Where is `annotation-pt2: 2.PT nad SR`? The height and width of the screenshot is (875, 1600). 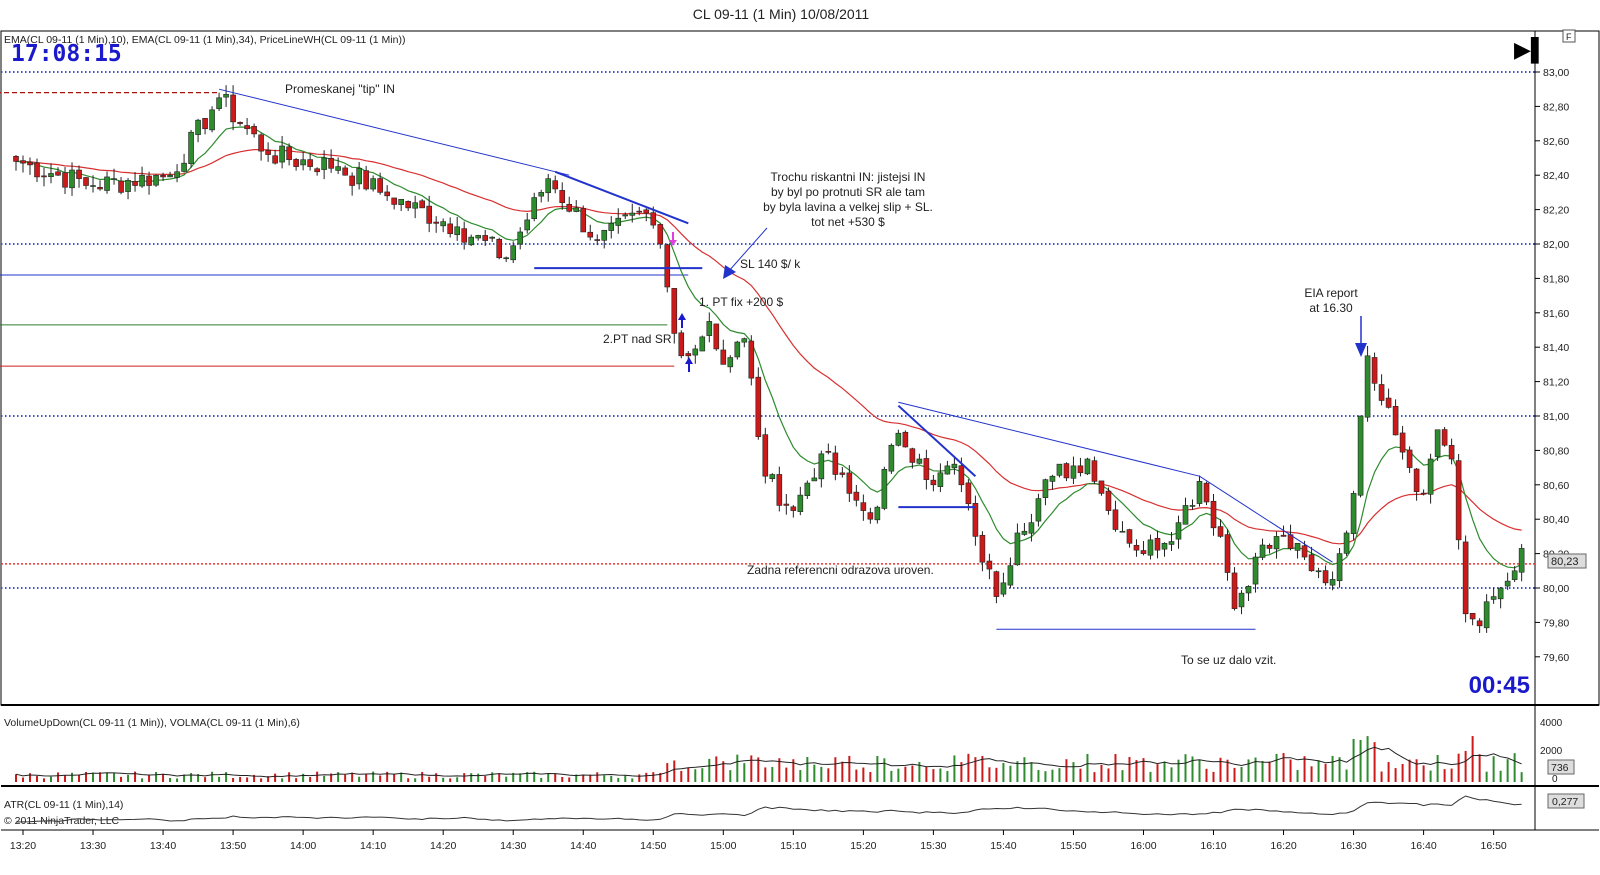
annotation-pt2: 2.PT nad SR is located at coordinates (637, 339).